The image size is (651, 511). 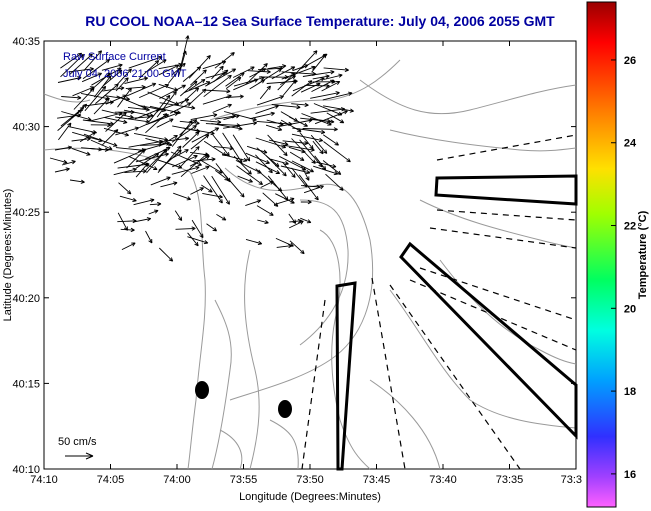 I want to click on x-tick-label: 73:3, so click(x=571, y=480).